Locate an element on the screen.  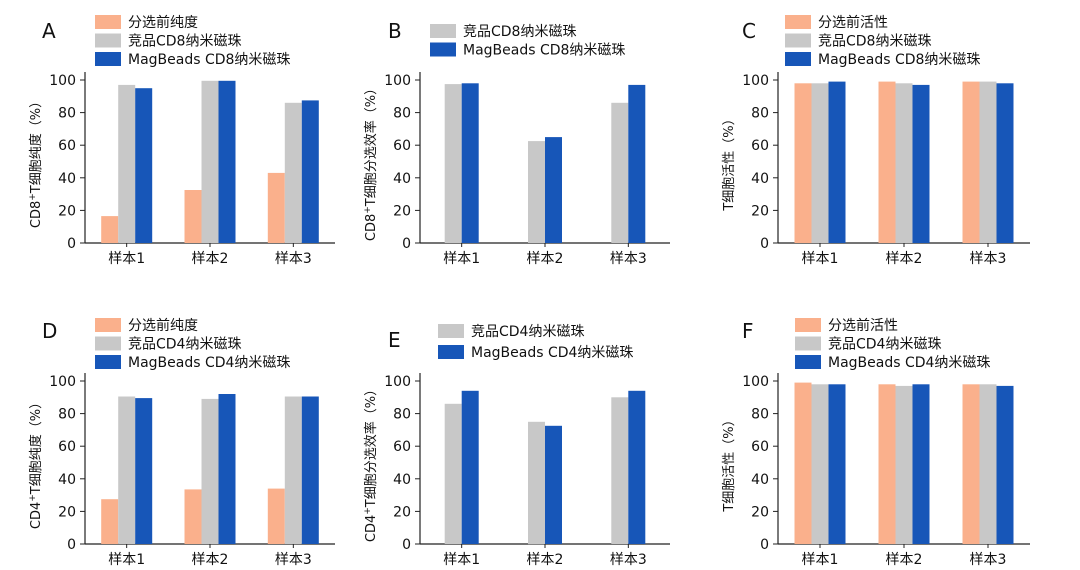
panel-letter: A is located at coordinates (49, 31).